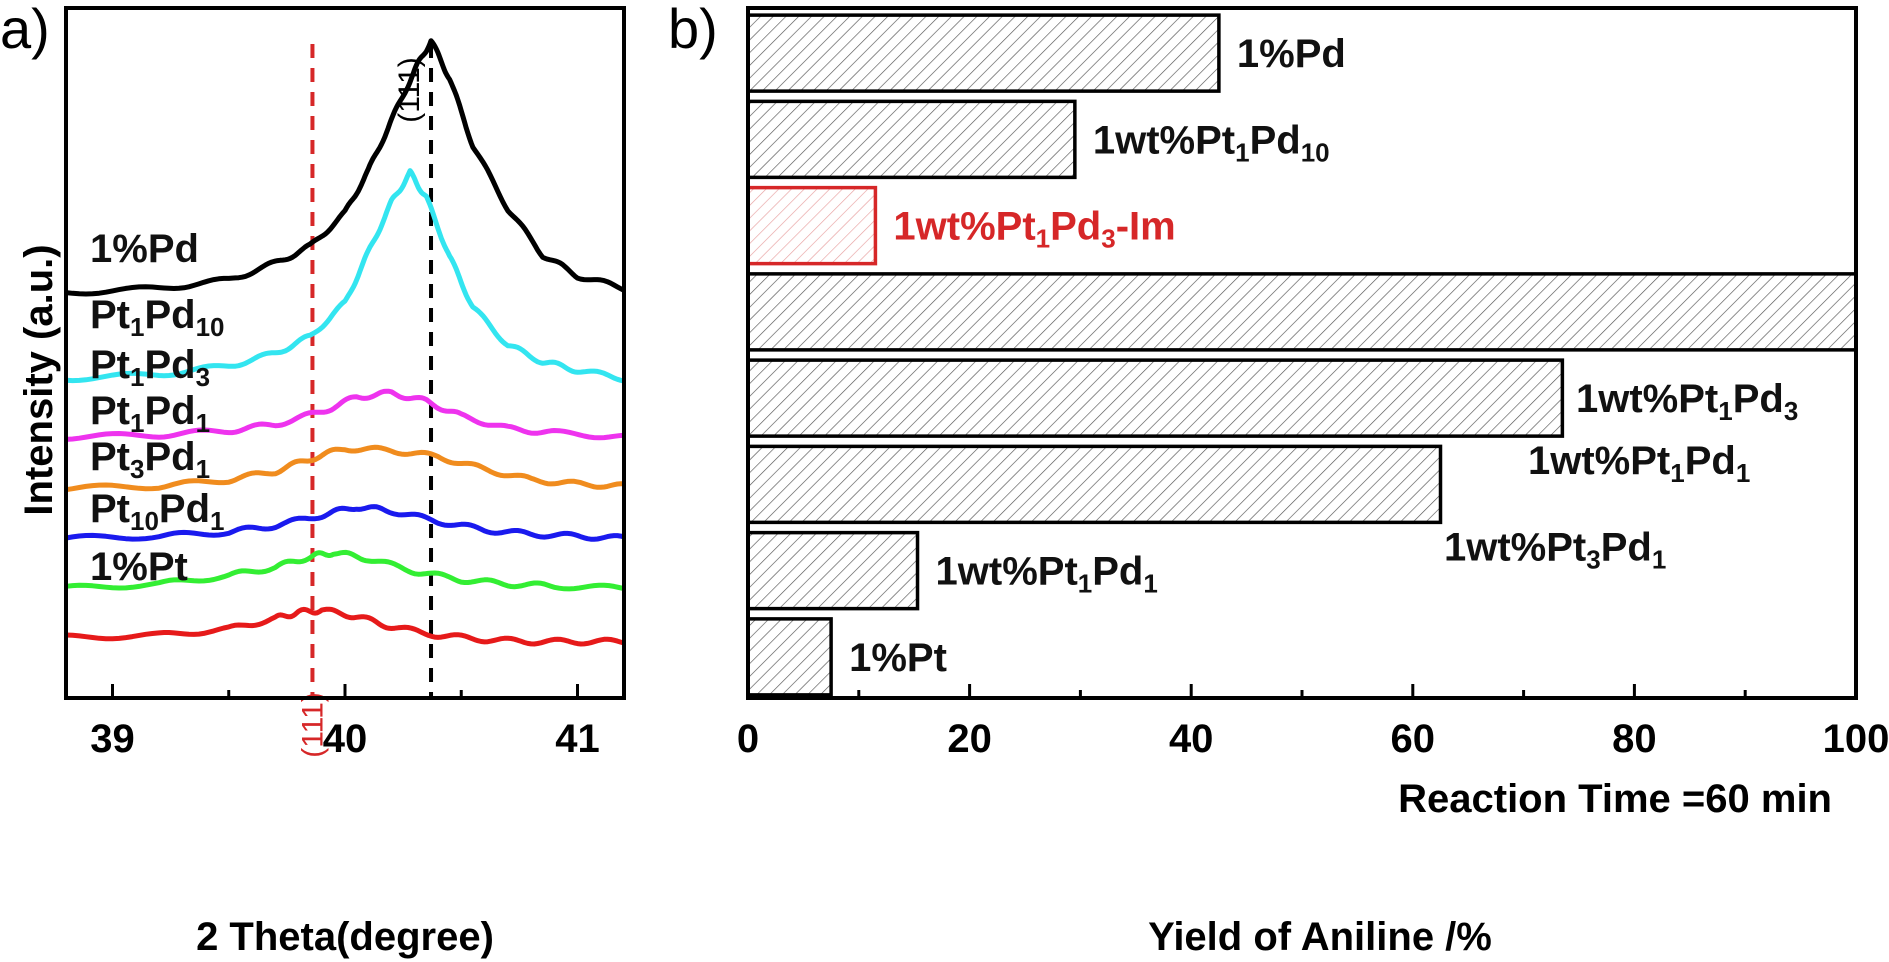  Describe the element at coordinates (748, 739) in the screenshot. I see `x-tick-label: 0` at that location.